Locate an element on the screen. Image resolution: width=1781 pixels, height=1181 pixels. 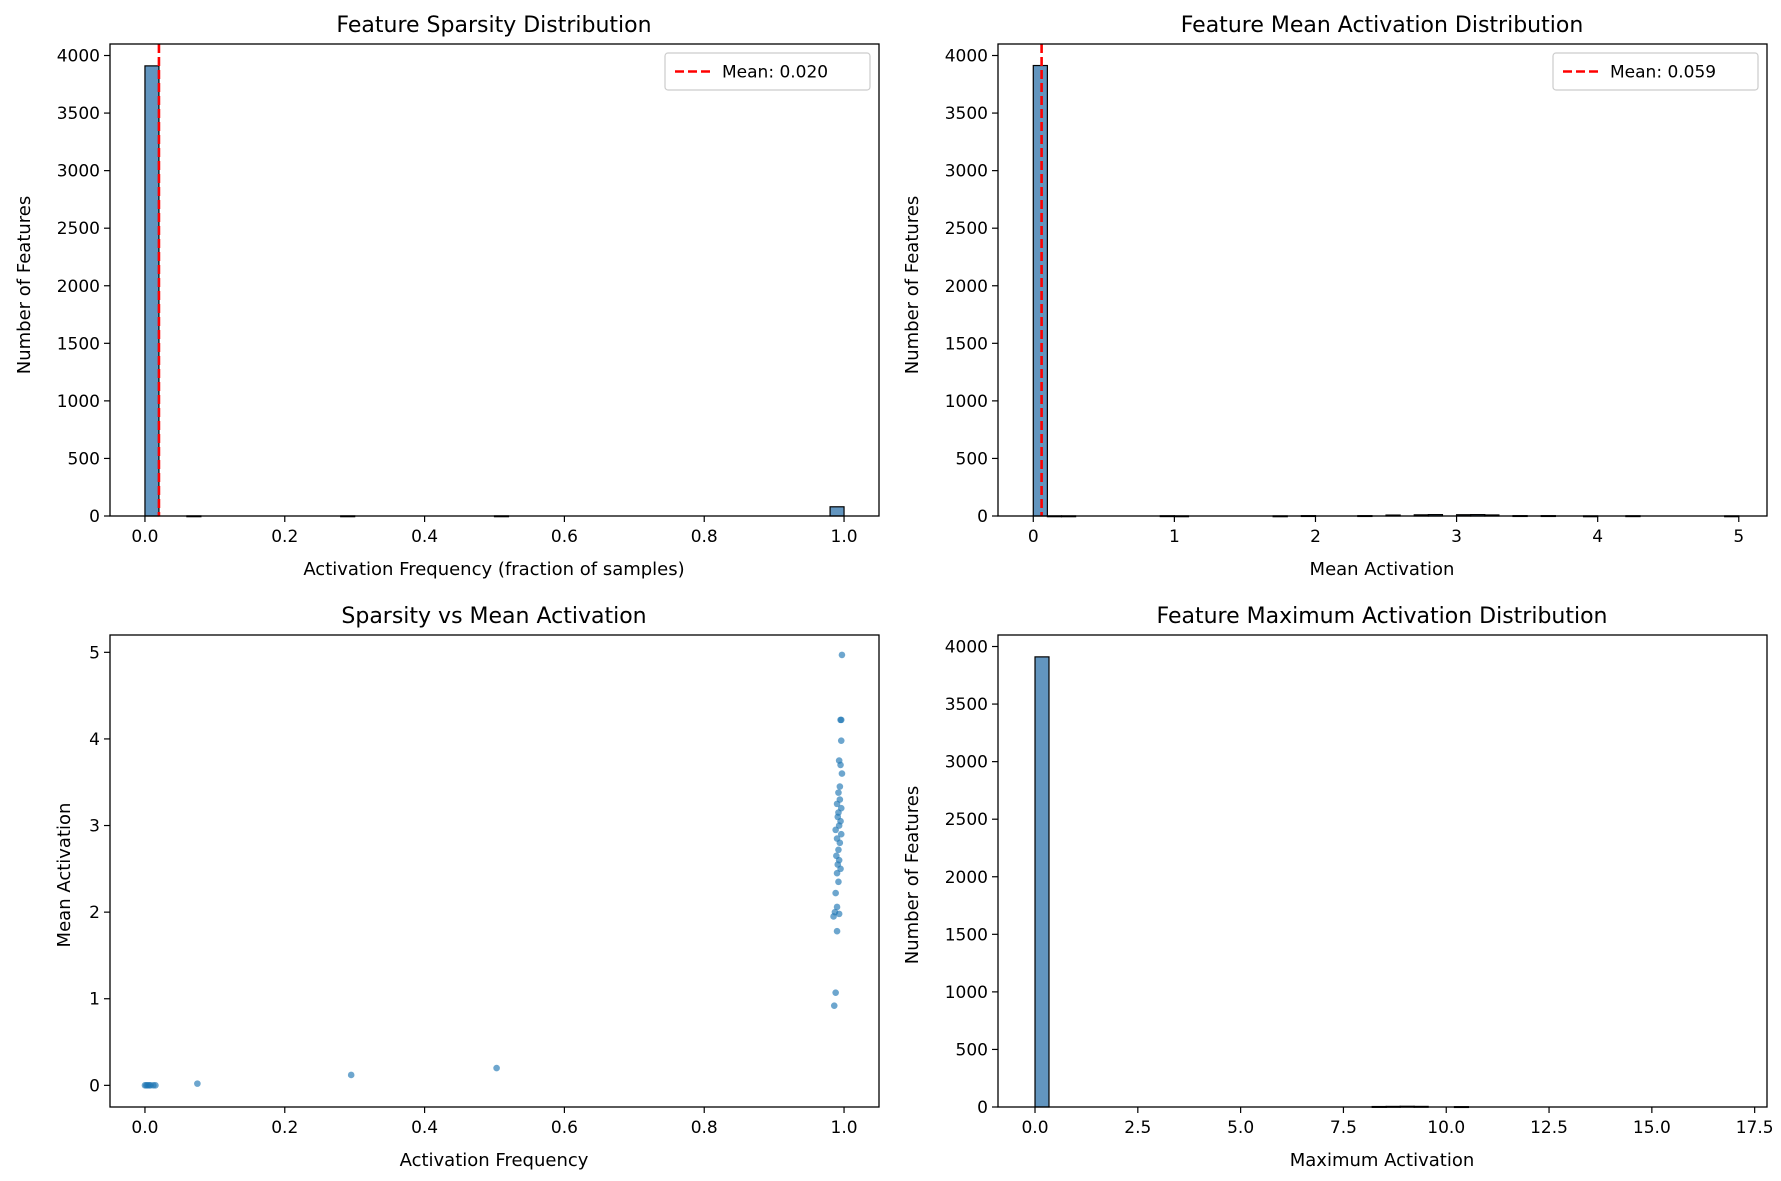
chart-title: Feature Sparsity Distribution is located at coordinates (493, 25).